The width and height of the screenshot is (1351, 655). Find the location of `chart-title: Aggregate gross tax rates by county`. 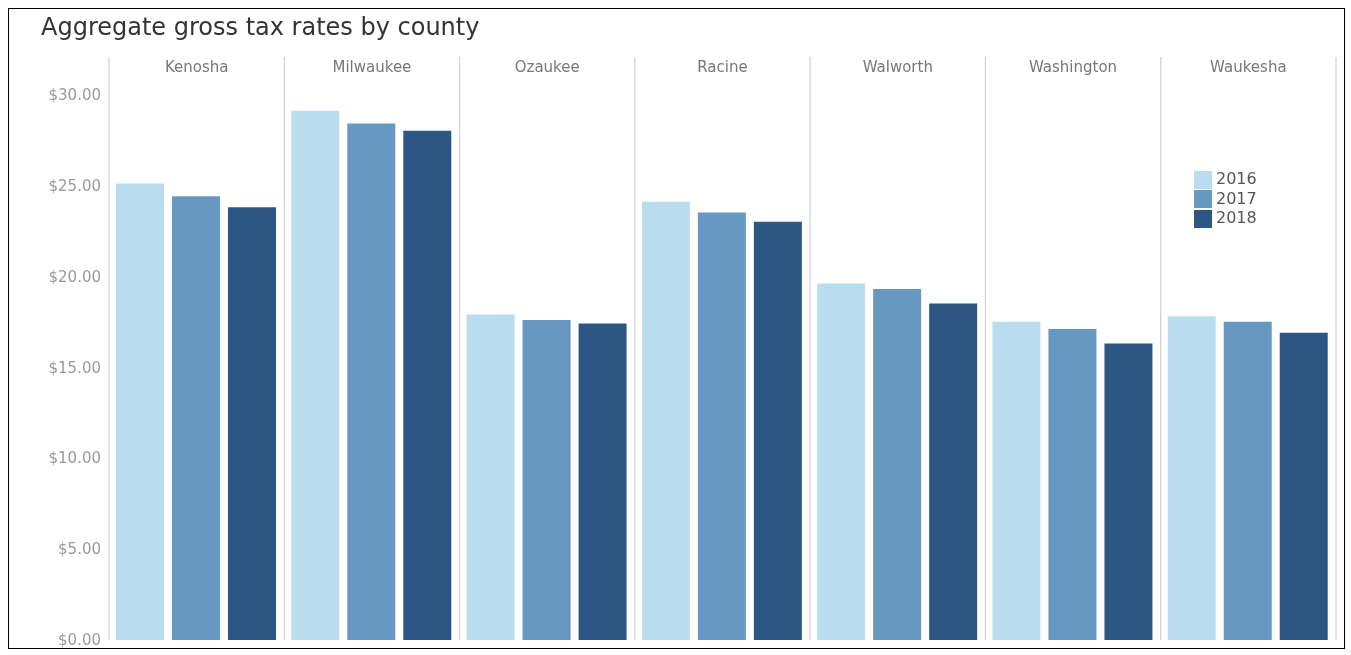

chart-title: Aggregate gross tax rates by county is located at coordinates (260, 27).